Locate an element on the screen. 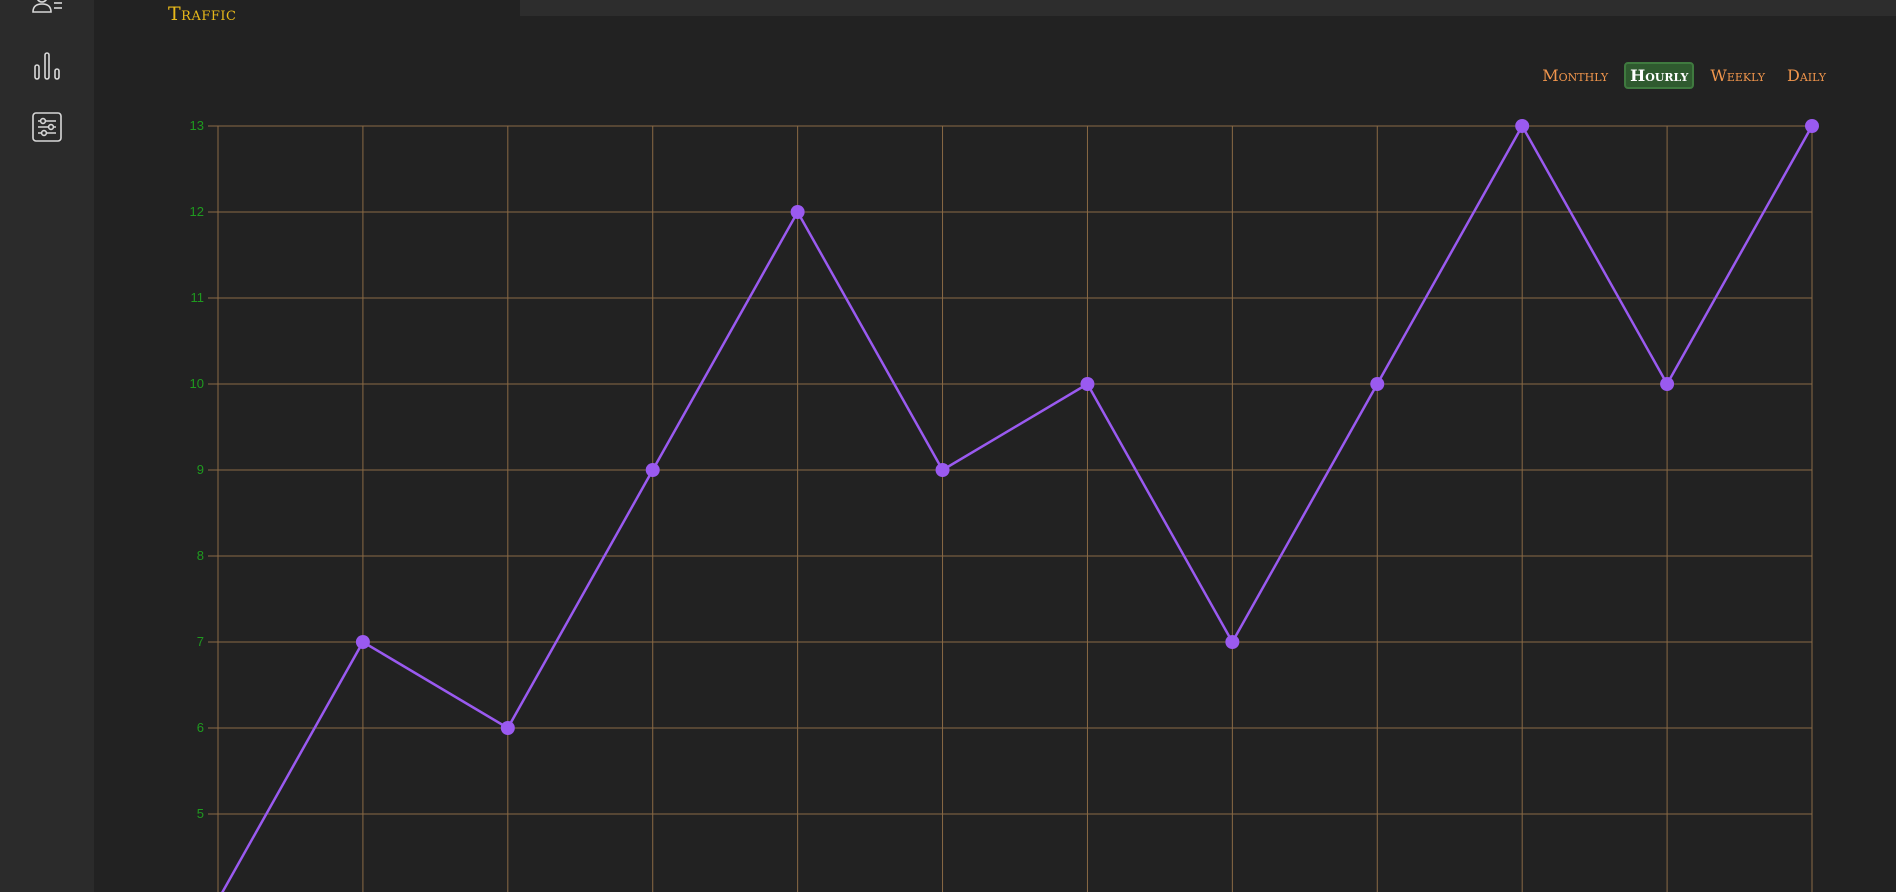 Image resolution: width=1896 pixels, height=892 pixels. y-tick-label: 11 is located at coordinates (198, 297).